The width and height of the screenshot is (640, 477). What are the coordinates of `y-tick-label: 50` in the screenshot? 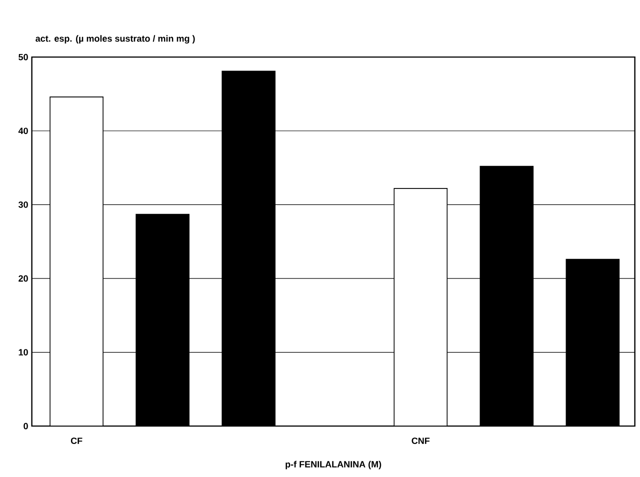 It's located at (23, 57).